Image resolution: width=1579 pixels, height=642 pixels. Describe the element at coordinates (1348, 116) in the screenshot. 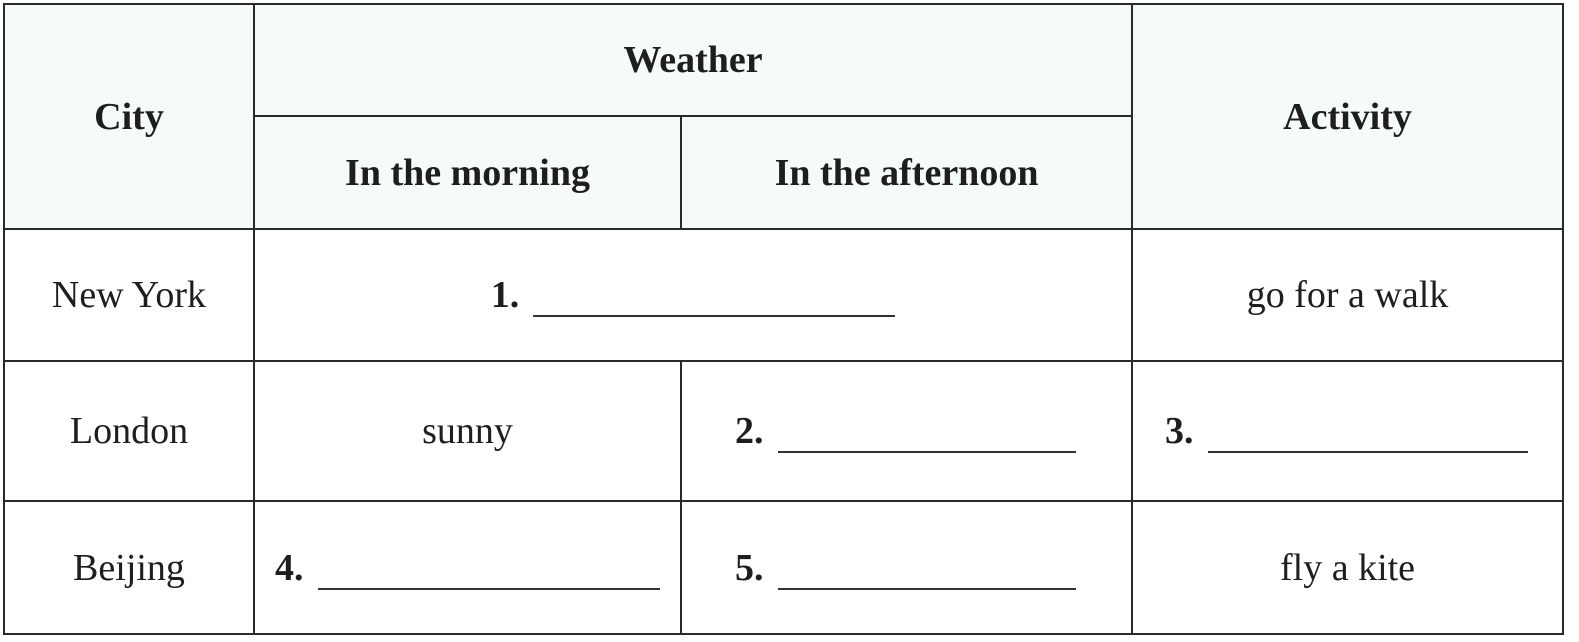

I see `header-activity: Activity` at that location.